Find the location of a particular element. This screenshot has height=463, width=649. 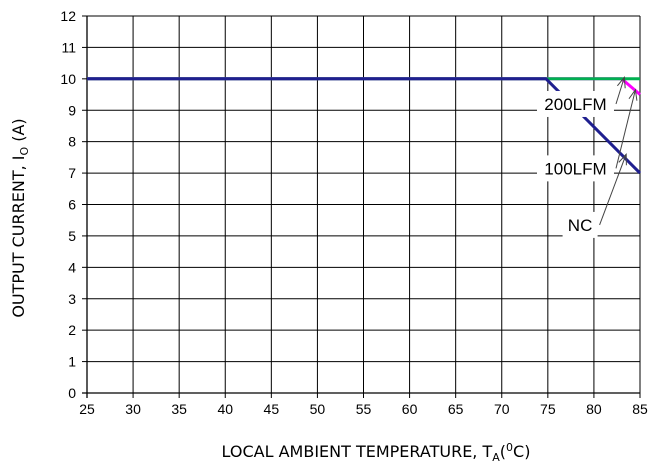

y-tick-label: 1 is located at coordinates (72, 362).